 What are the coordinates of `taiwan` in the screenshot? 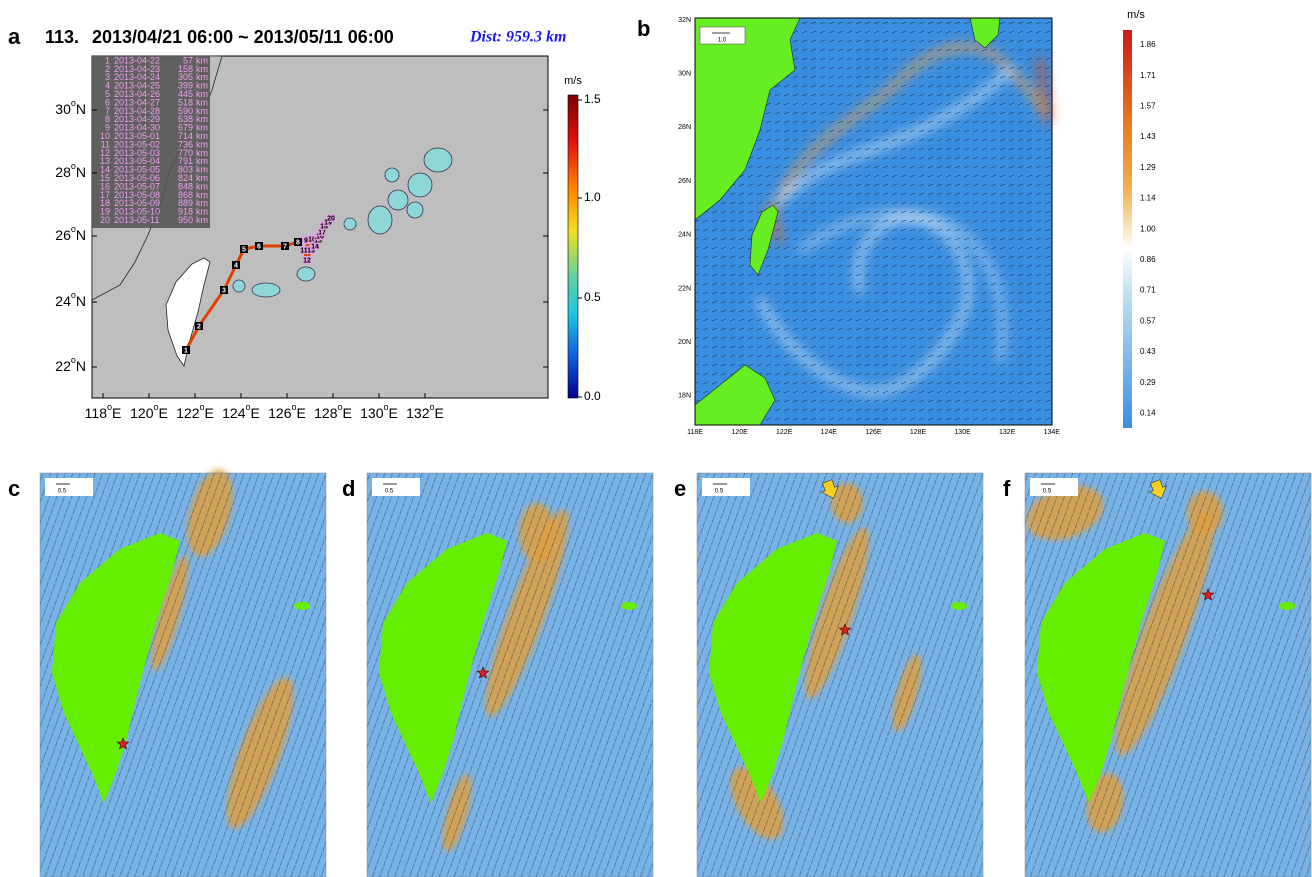 It's located at (188, 312).